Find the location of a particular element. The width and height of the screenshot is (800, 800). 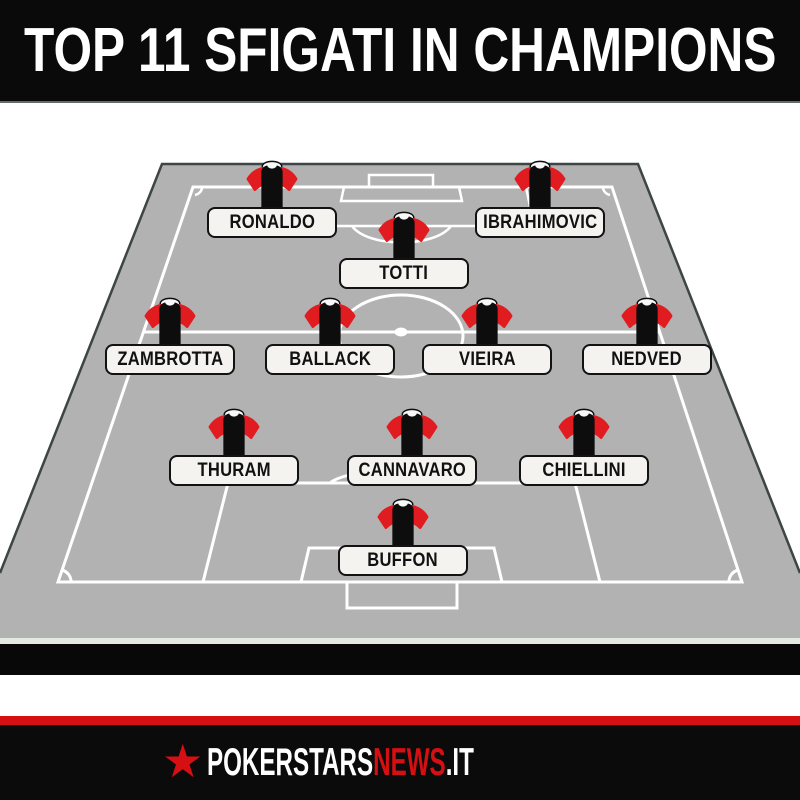

player-name-label: RONALDO is located at coordinates (272, 222).